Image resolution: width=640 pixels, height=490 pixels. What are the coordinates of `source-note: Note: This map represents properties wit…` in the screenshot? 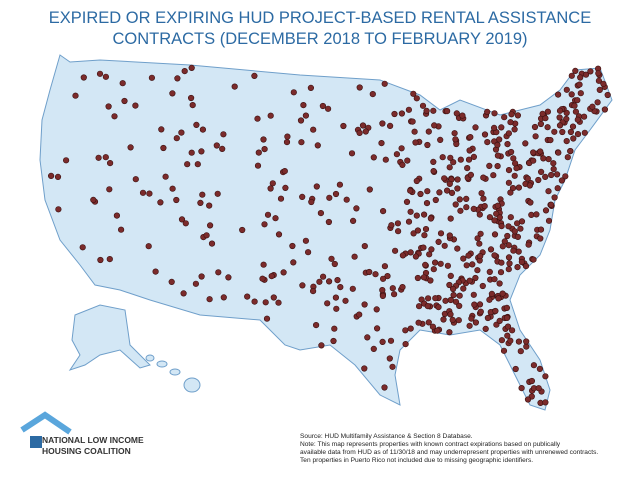 It's located at (430, 444).